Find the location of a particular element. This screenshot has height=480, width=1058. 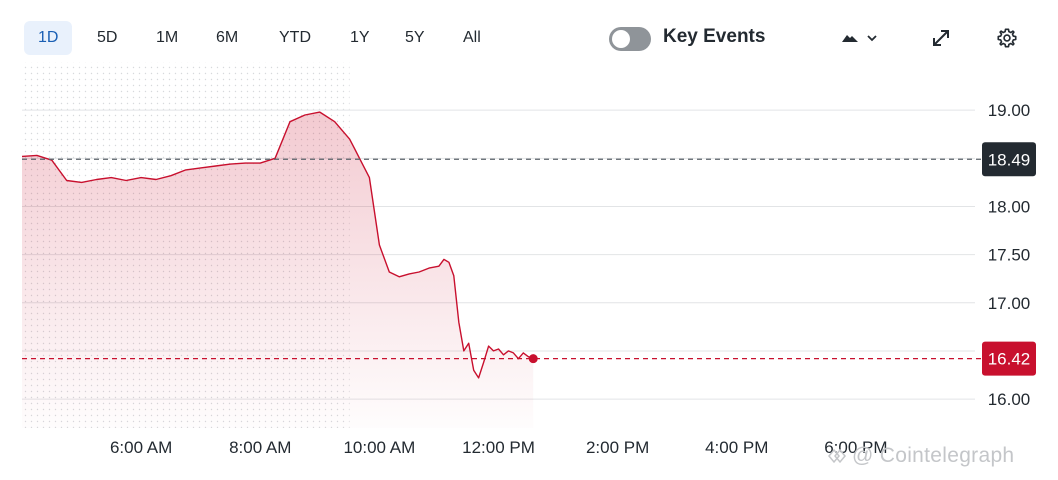

key-events-toggle is located at coordinates (630, 39).